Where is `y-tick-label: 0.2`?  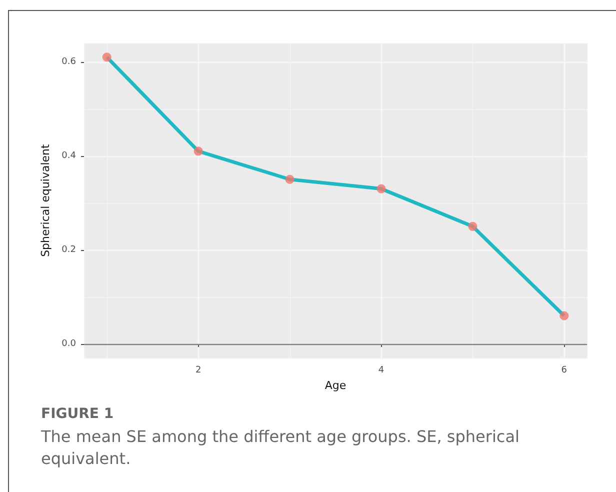 y-tick-label: 0.2 is located at coordinates (69, 249).